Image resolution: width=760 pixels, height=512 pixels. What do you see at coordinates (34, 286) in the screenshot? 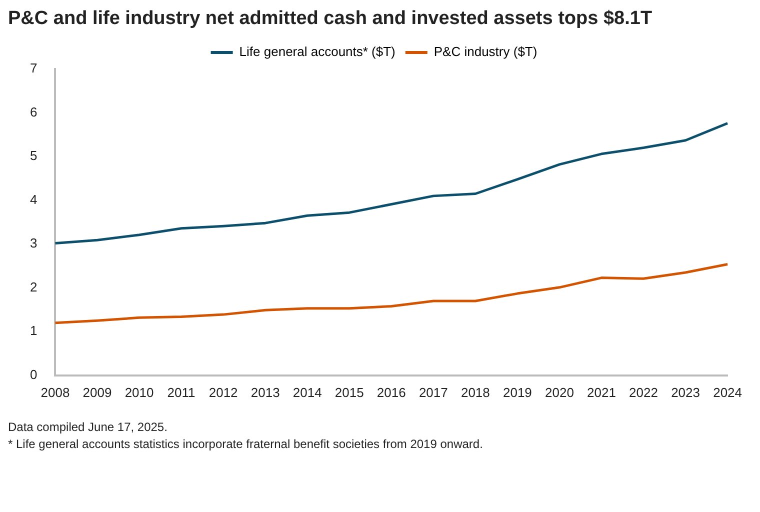
I see `y-tick-label: 2` at bounding box center [34, 286].